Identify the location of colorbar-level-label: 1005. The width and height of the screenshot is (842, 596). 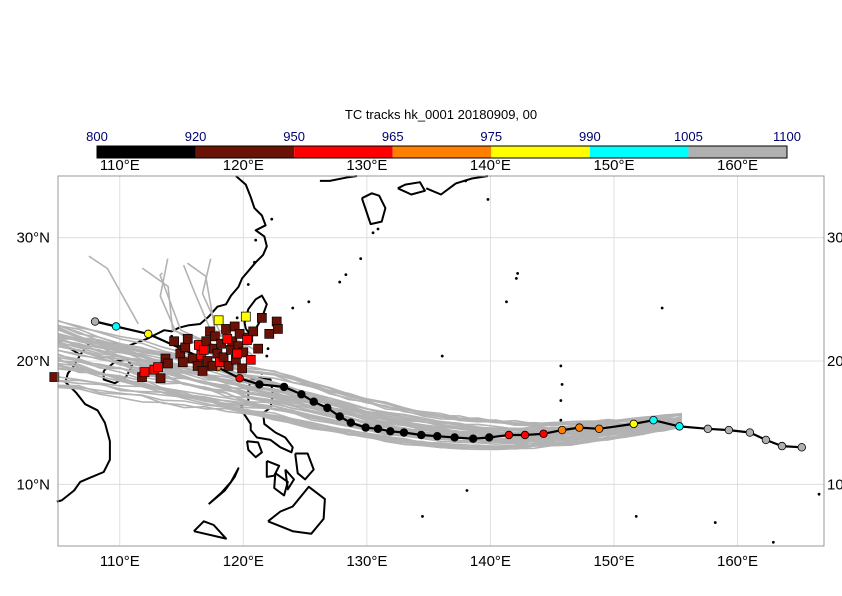
(688, 136).